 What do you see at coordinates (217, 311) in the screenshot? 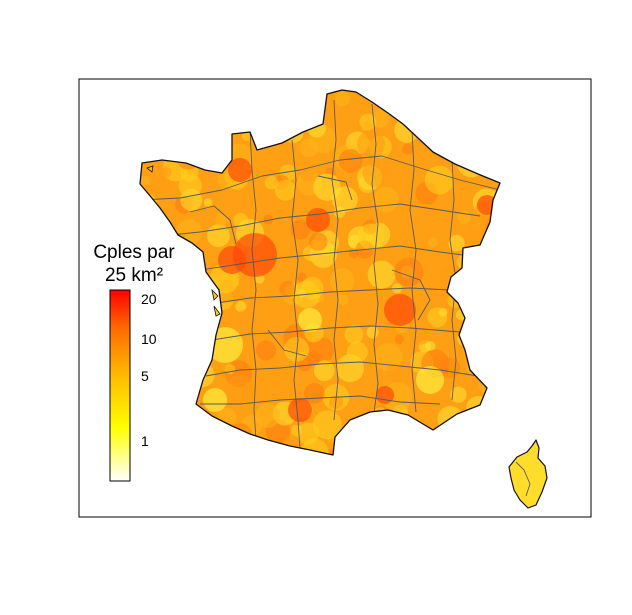
I see `island-oleron` at bounding box center [217, 311].